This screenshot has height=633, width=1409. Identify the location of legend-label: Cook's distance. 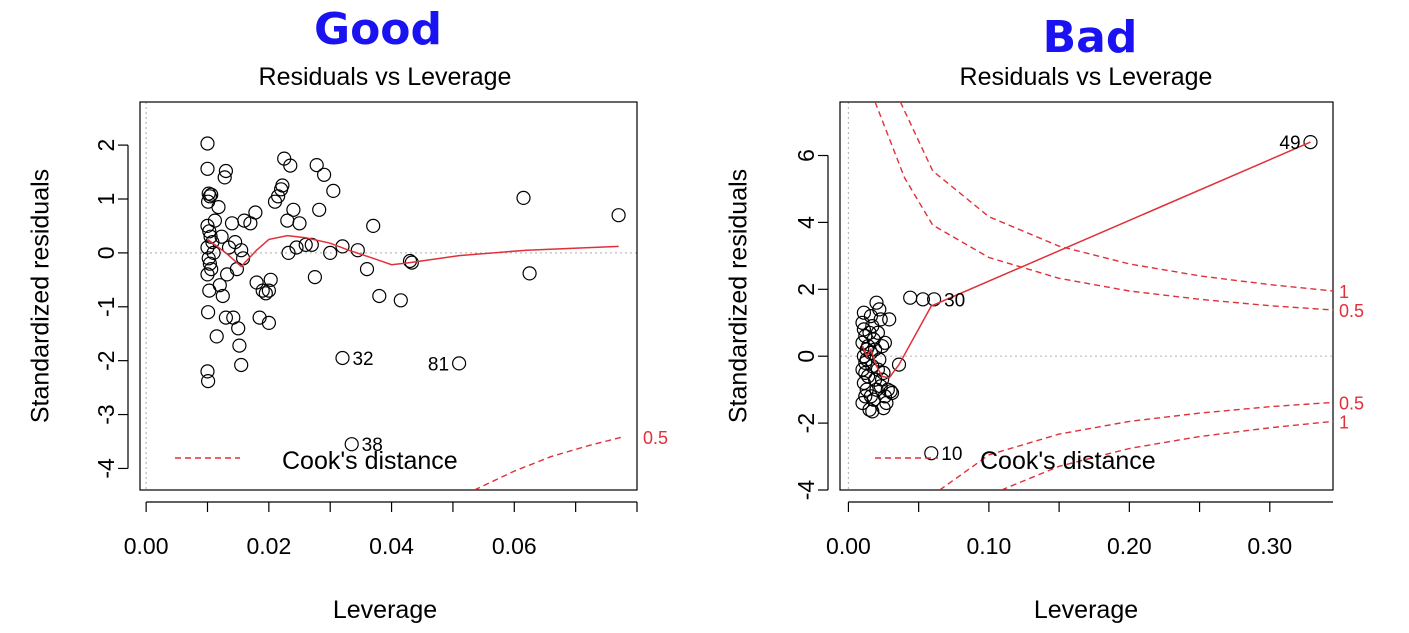
(1068, 461).